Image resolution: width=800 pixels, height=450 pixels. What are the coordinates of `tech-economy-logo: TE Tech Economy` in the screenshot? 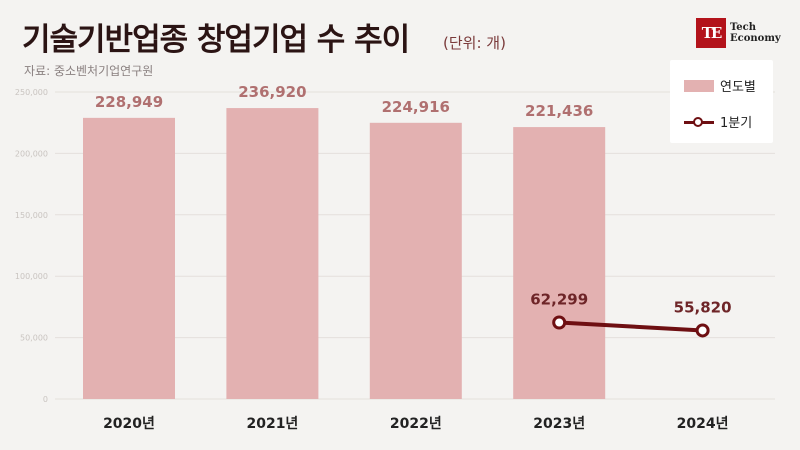 It's located at (738, 33).